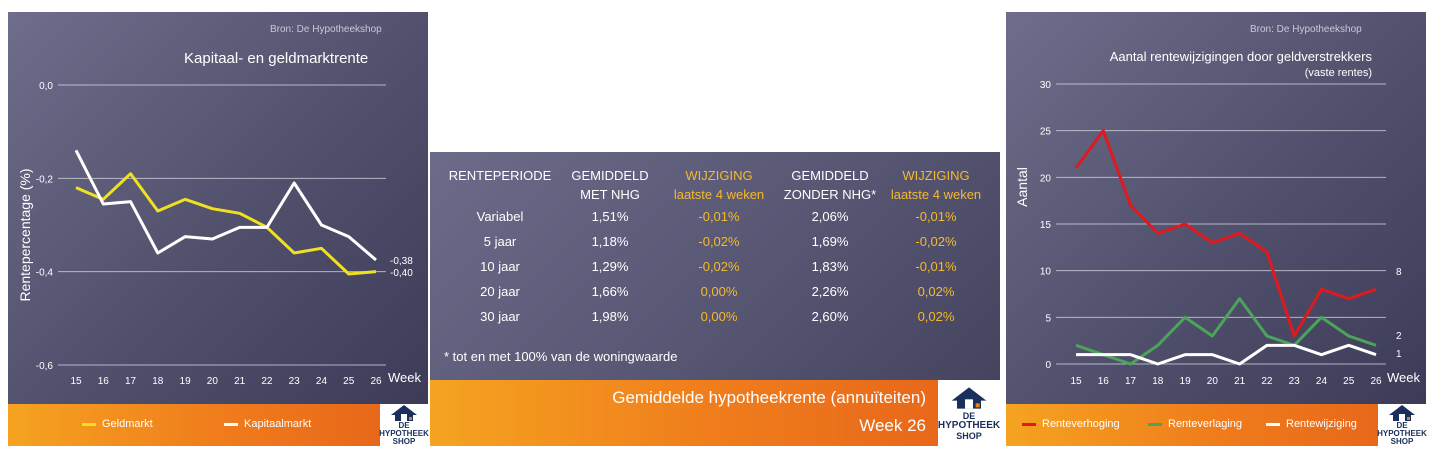 The height and width of the screenshot is (455, 1440). Describe the element at coordinates (25, 234) in the screenshot. I see `y-axis-label: Rentepercentage (%)` at that location.